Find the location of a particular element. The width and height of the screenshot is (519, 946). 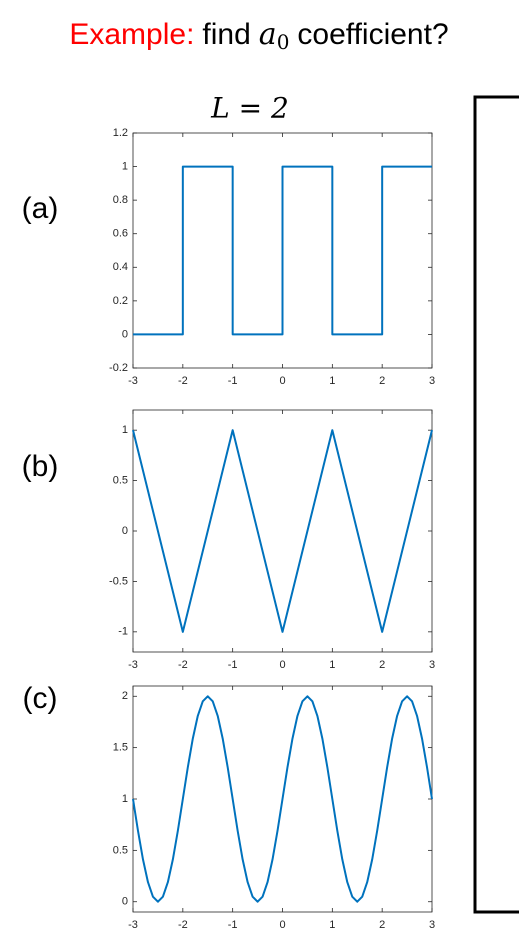

panel-label: (c) is located at coordinates (40, 698).